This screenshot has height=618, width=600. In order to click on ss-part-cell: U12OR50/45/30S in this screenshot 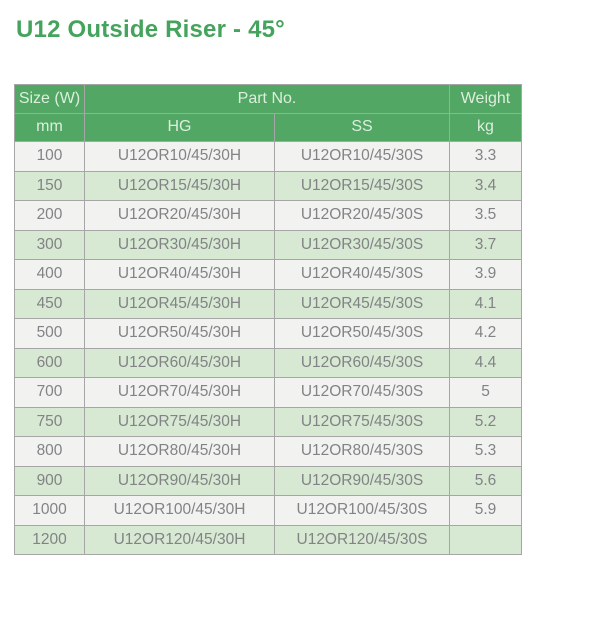, I will do `click(362, 333)`.